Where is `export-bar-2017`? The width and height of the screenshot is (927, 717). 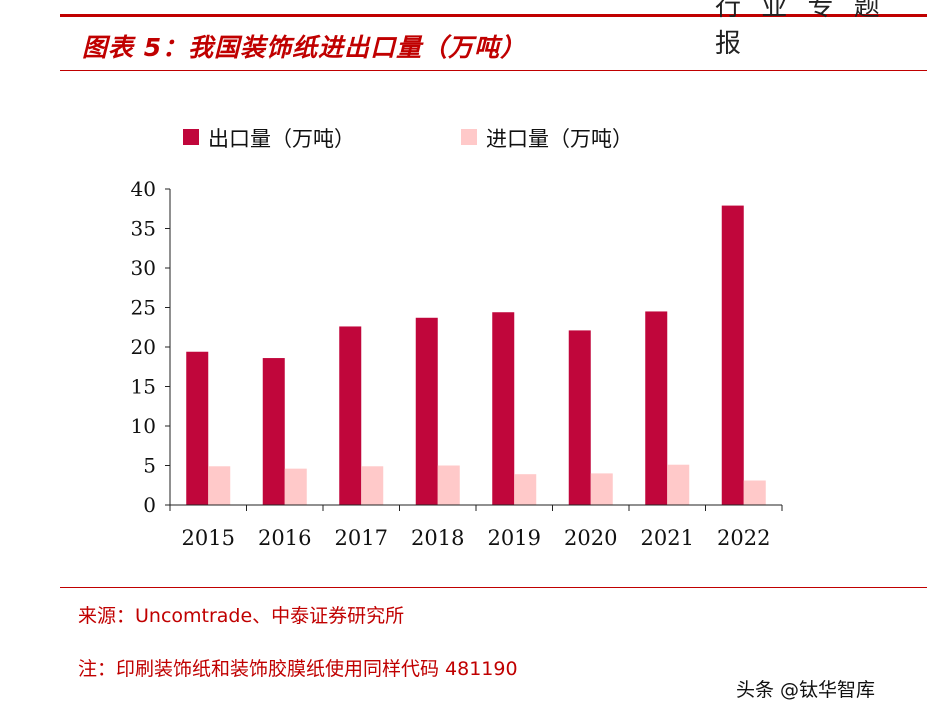
export-bar-2017 is located at coordinates (350, 415).